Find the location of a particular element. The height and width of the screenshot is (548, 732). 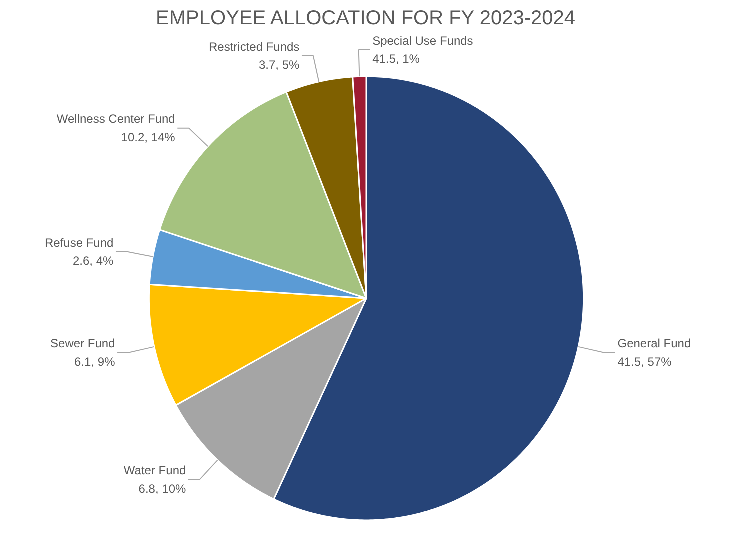

data-label: 2.6, 4% is located at coordinates (93, 261).